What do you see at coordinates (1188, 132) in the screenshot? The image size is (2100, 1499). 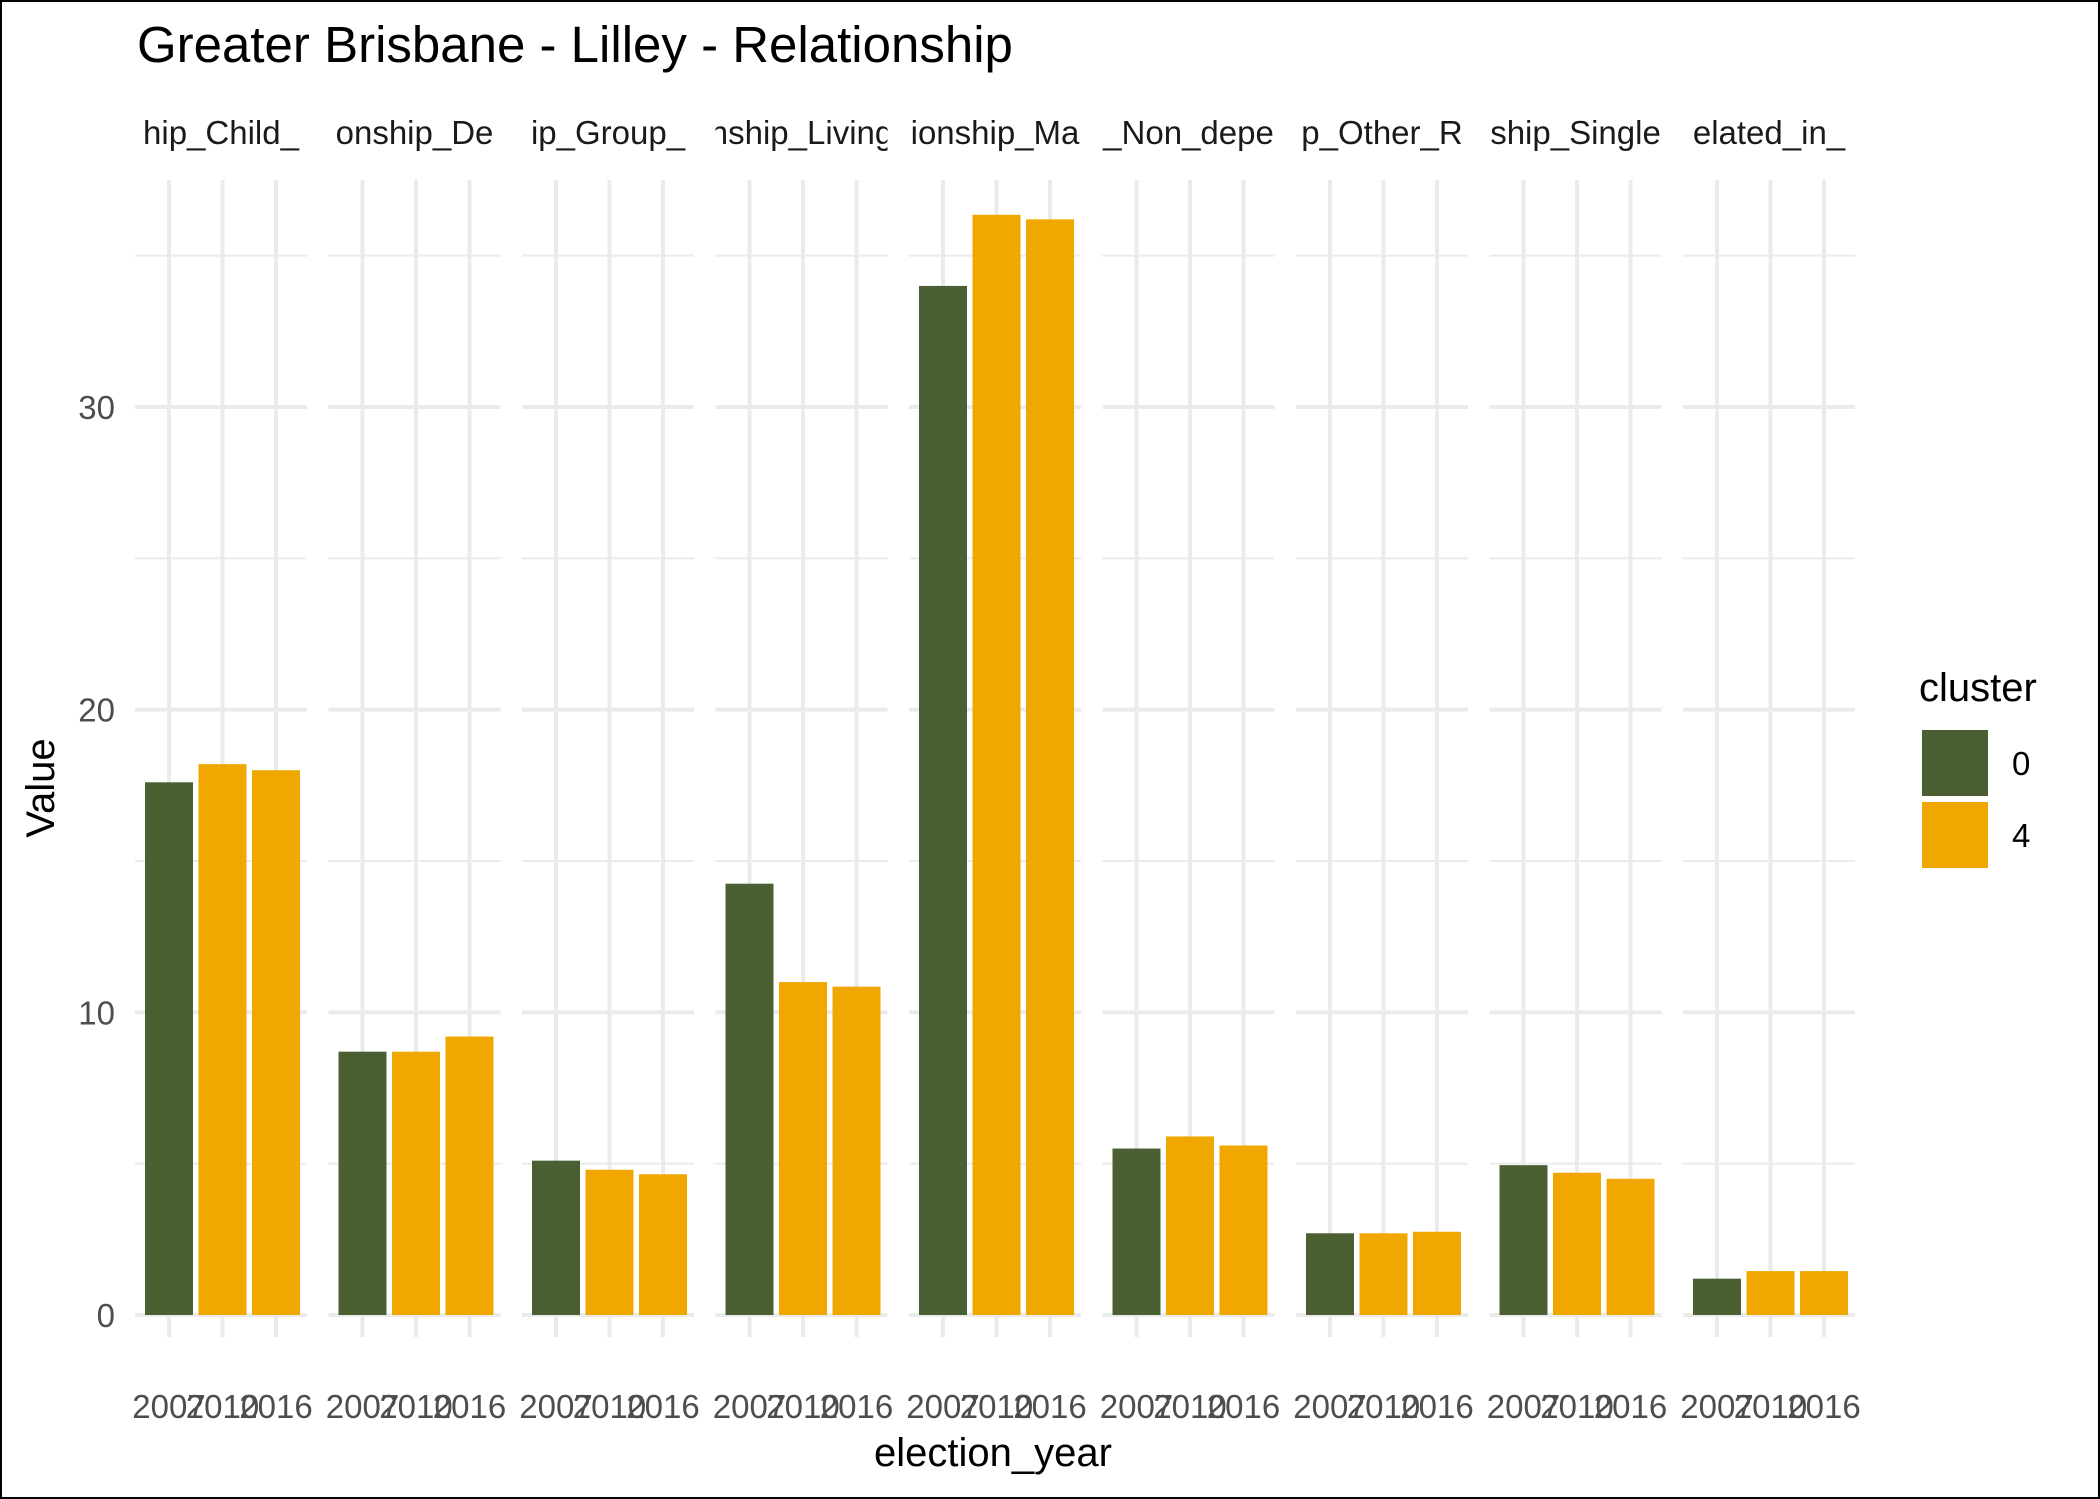 I see `facet-strip-label: _Non_depe` at bounding box center [1188, 132].